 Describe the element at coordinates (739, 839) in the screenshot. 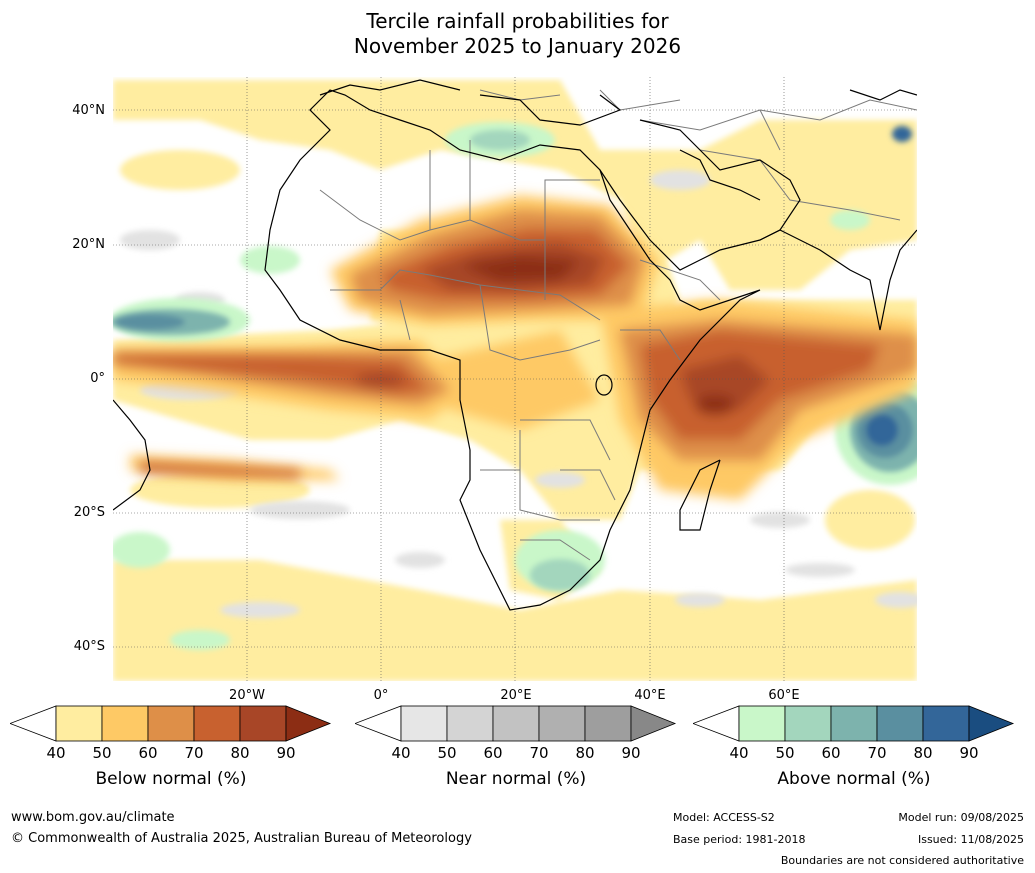

I see `base-period-text: Base period: 1981-2018` at that location.